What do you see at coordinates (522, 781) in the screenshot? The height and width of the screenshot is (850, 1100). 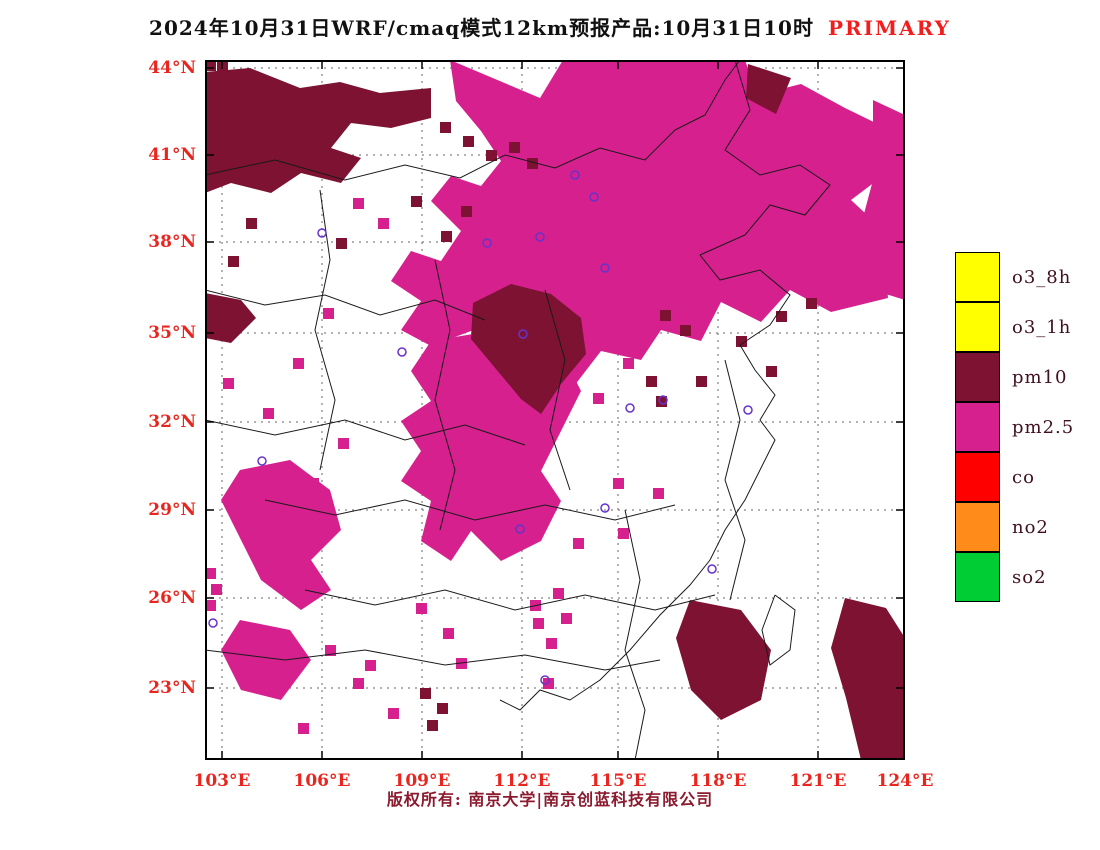 I see `lon-label: 112°E` at bounding box center [522, 781].